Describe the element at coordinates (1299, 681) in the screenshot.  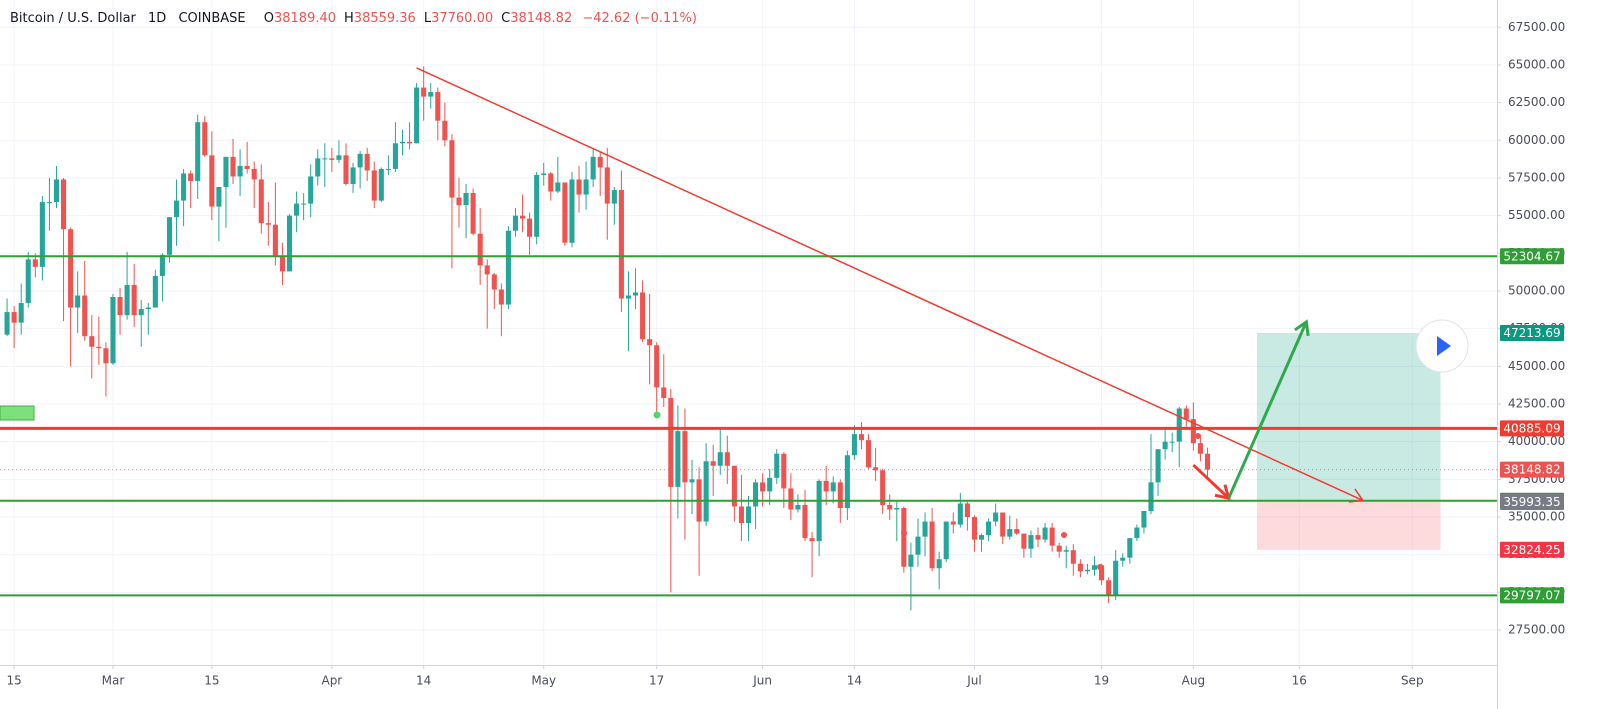
I see `x-tick-label: 16` at that location.